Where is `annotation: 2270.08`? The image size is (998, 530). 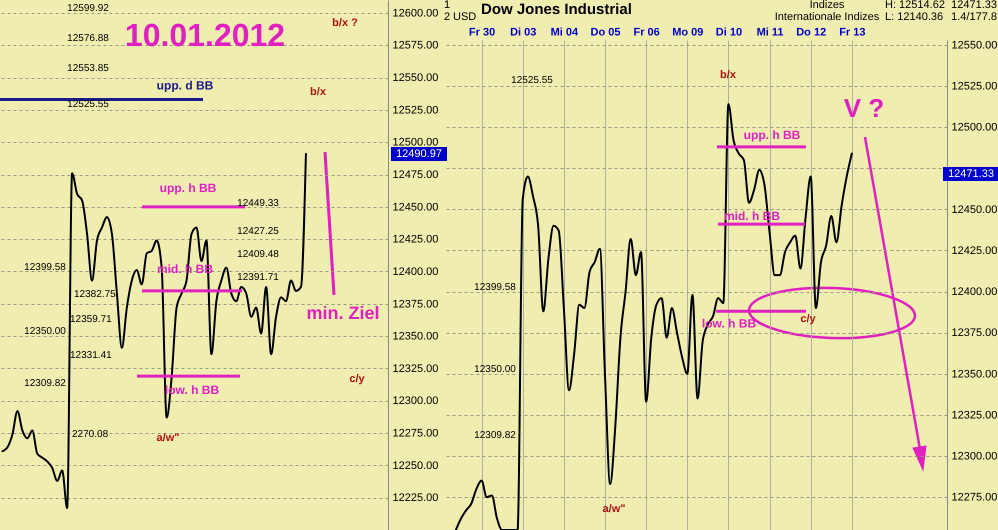 annotation: 2270.08 is located at coordinates (90, 434).